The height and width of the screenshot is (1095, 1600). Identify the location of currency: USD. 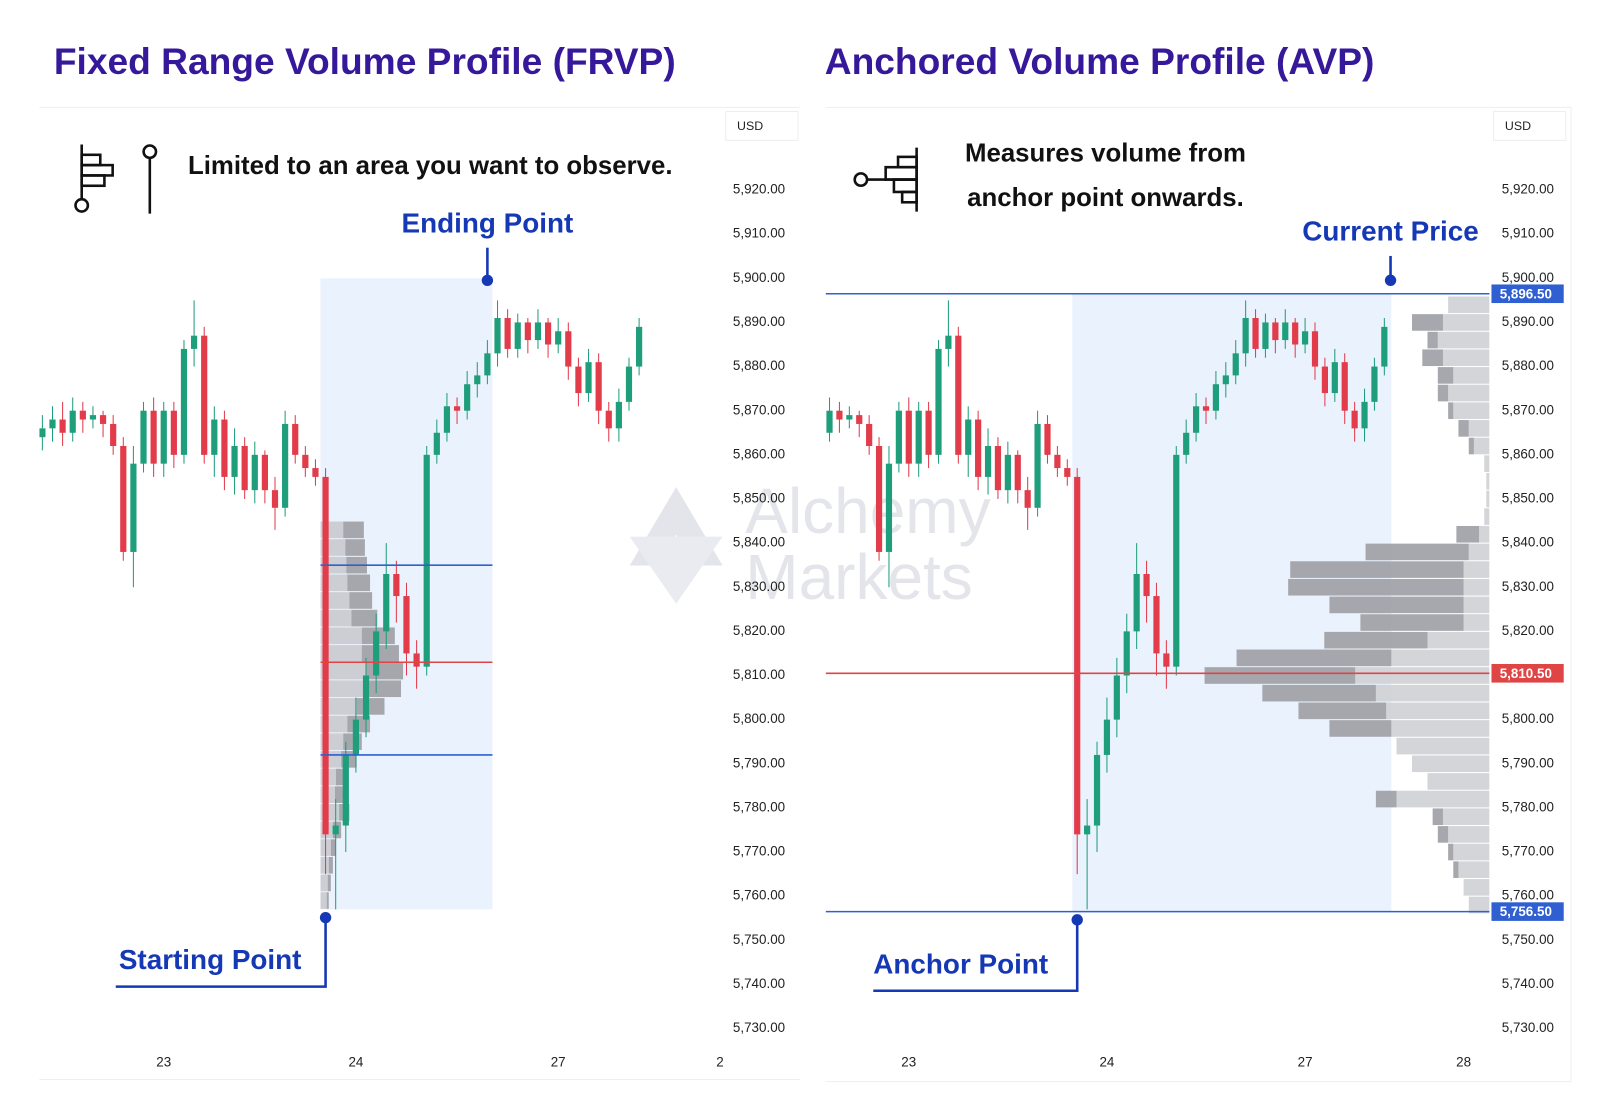
(750, 126).